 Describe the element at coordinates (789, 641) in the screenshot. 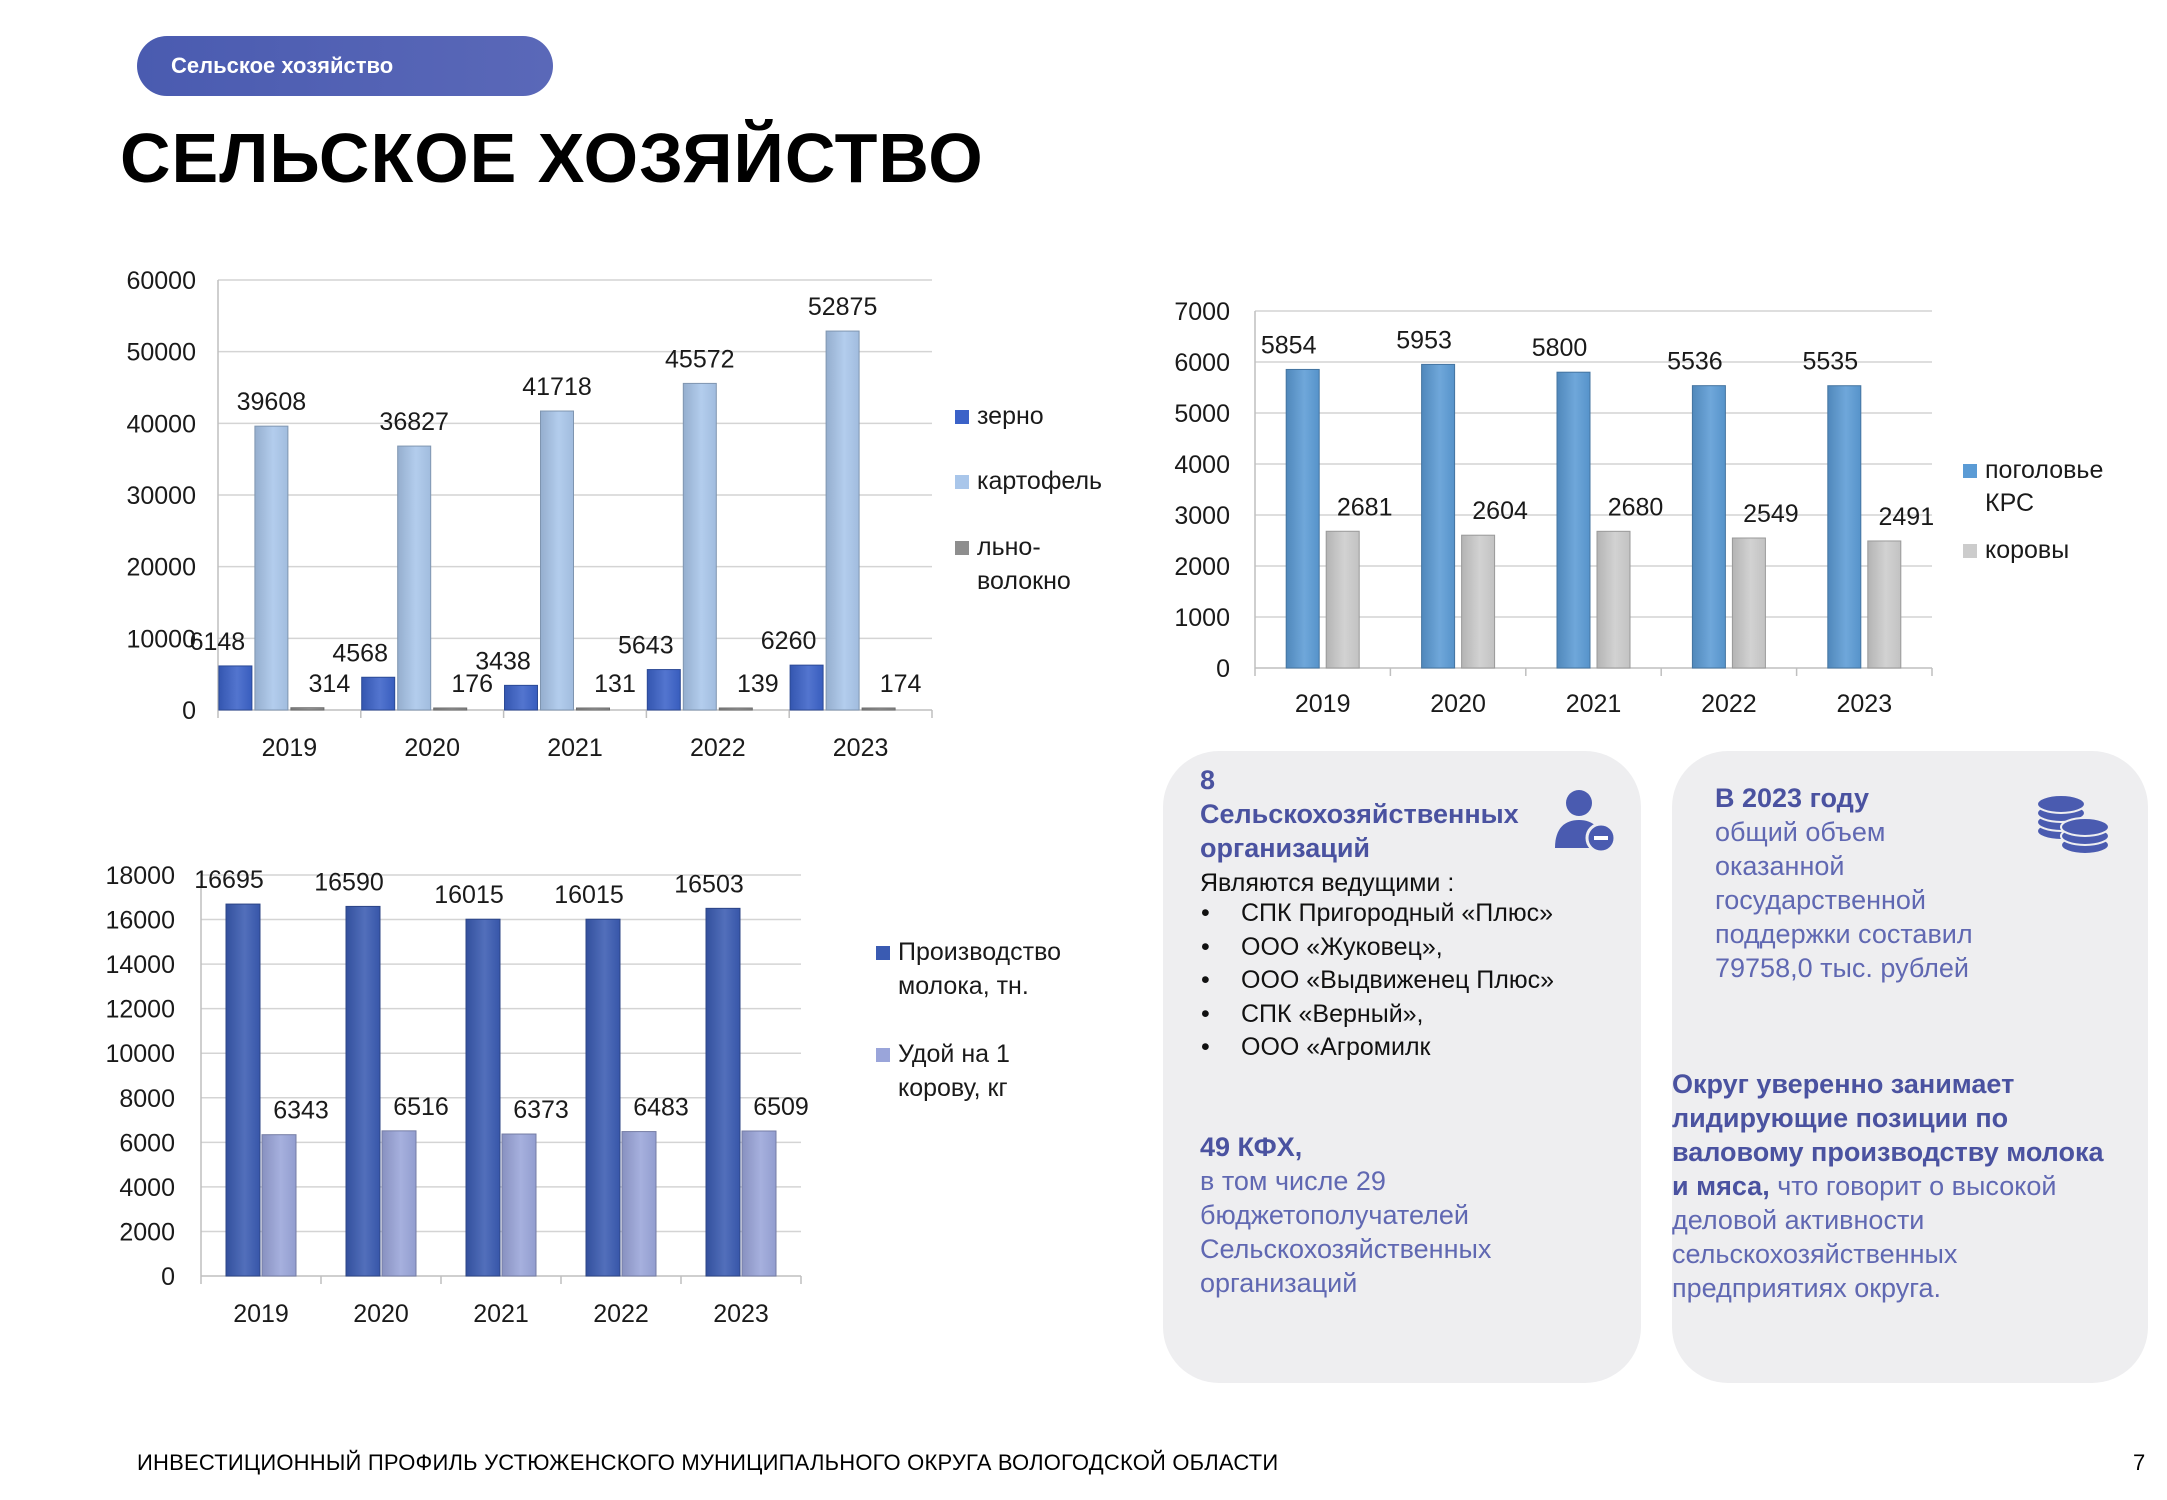

I see `data-label: 6260` at that location.